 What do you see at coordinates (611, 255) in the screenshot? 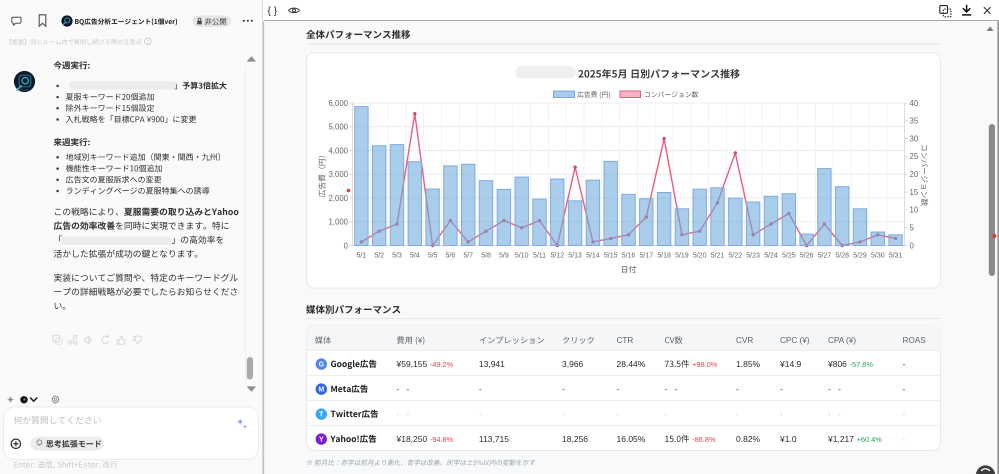
I see `svg-text: 5/15` at bounding box center [611, 255].